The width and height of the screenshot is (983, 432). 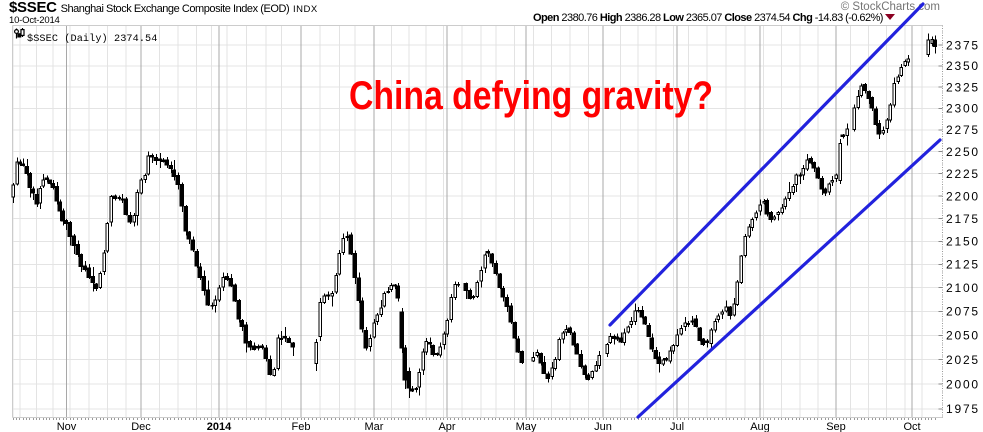 What do you see at coordinates (963, 288) in the screenshot?
I see `svg-text: 2100` at bounding box center [963, 288].